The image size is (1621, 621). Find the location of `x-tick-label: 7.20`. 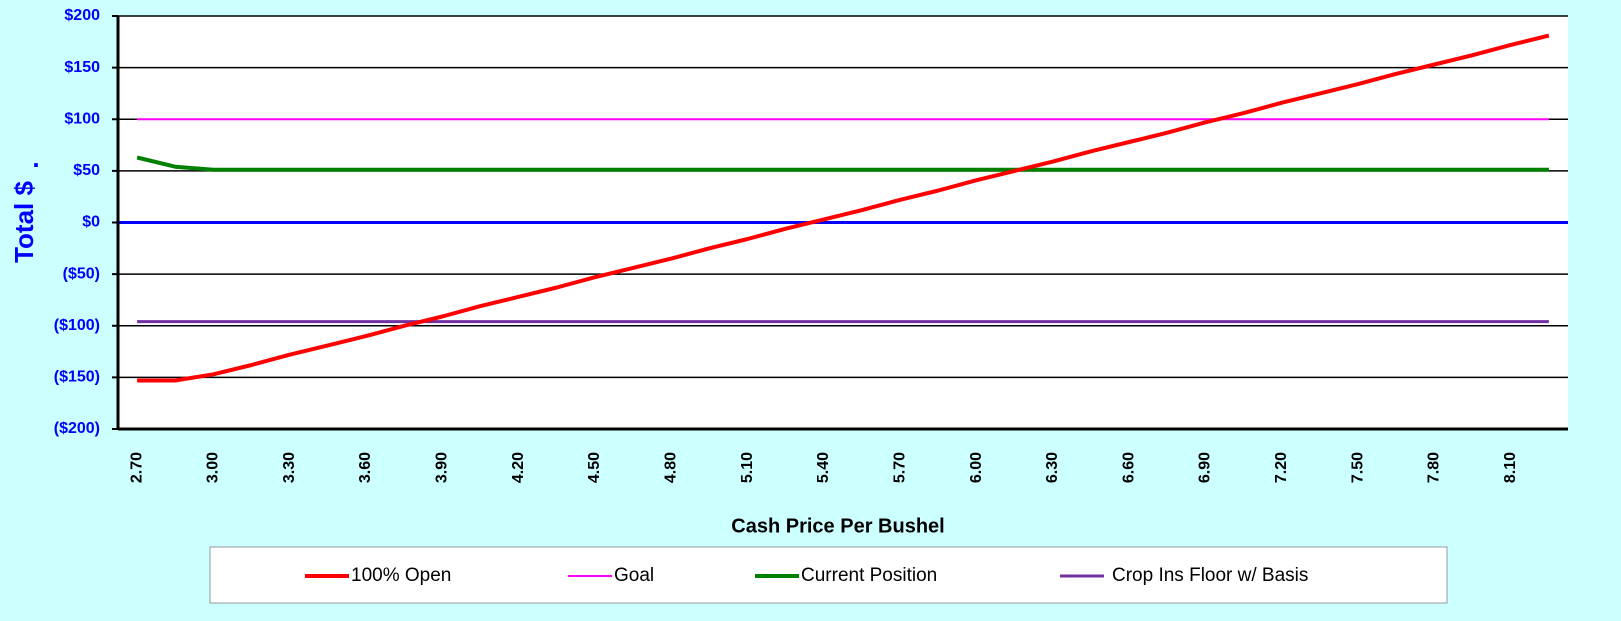

x-tick-label: 7.20 is located at coordinates (1281, 467).